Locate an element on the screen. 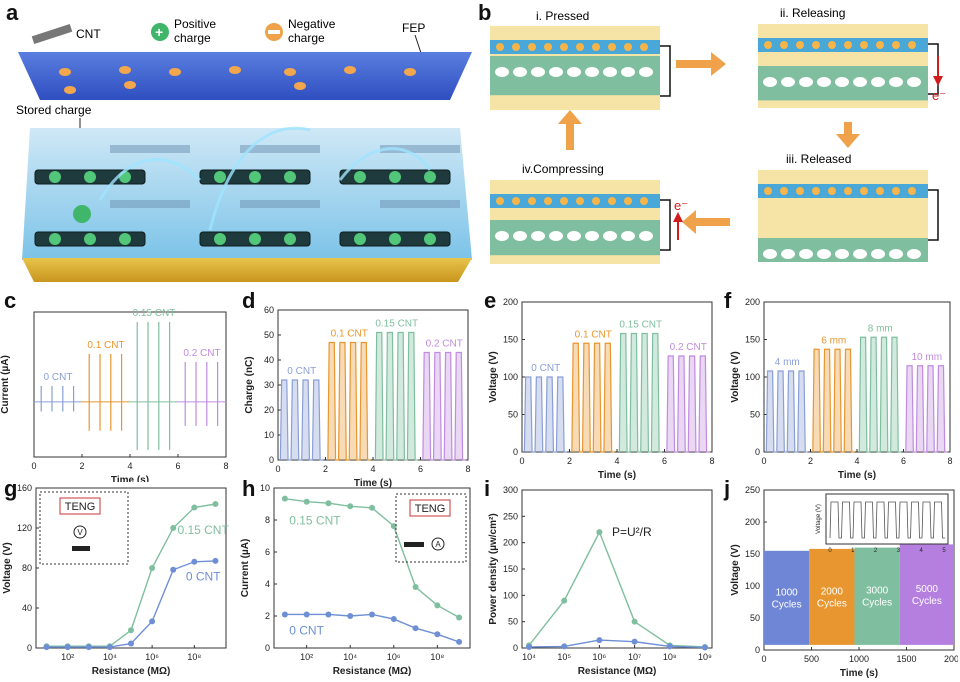 Image resolution: width=960 pixels, height=682 pixels. series-label: 0.1 CNT is located at coordinates (105, 345).